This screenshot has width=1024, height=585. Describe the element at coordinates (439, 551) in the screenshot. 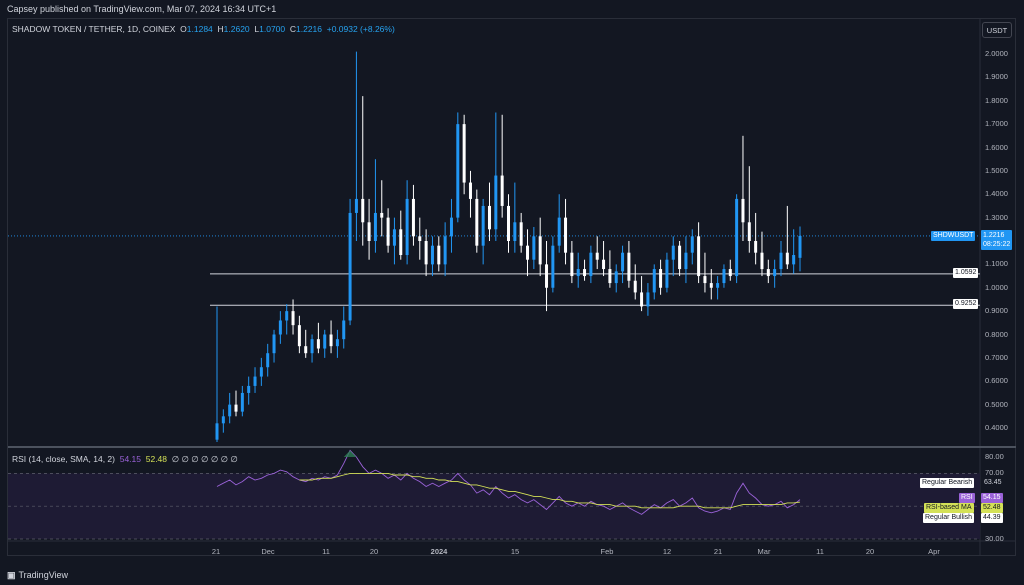

I see `time-tick-label: 2024` at that location.